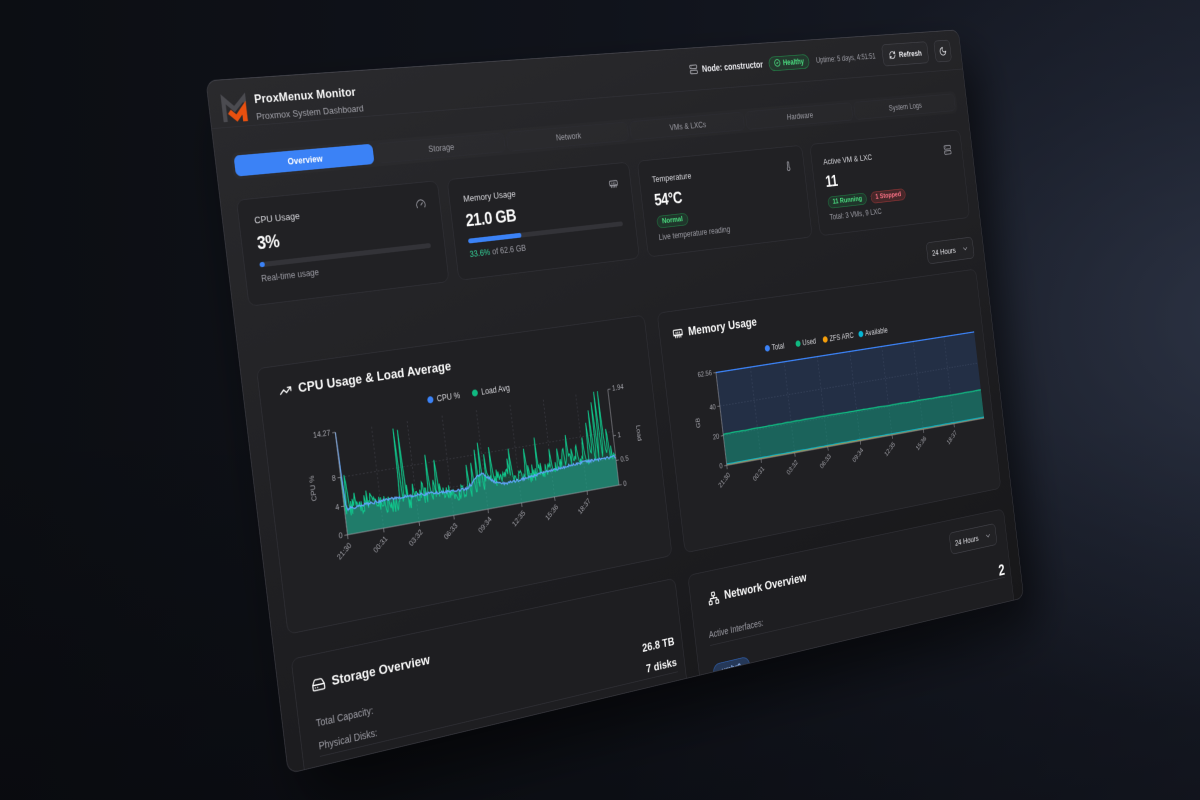  I want to click on svg-text: 0.5, so click(625, 459).